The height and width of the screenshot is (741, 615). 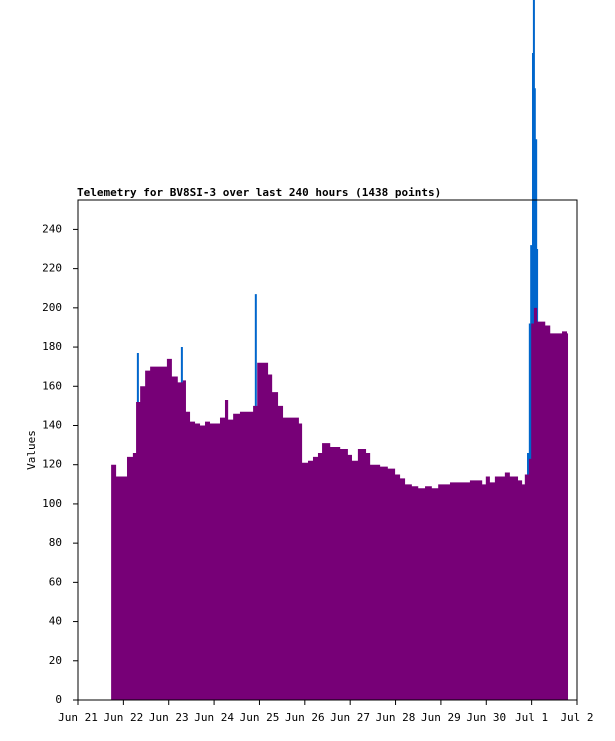 I want to click on x-tick-label: Jun 29, so click(x=441, y=717).